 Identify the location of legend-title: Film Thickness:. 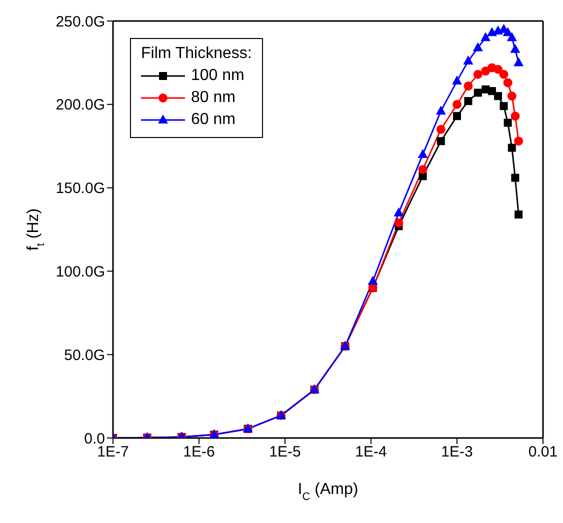
(196, 54).